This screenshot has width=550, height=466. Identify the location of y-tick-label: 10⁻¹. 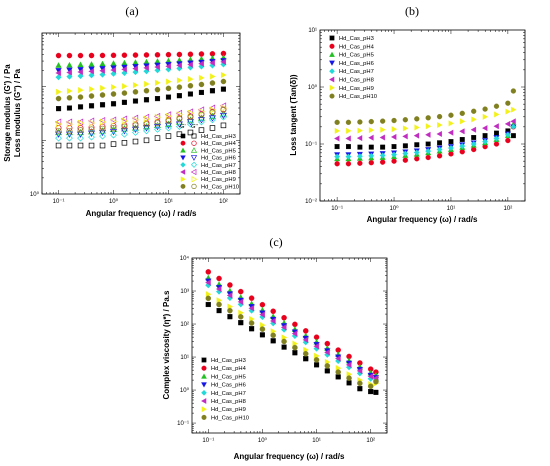
(183, 424).